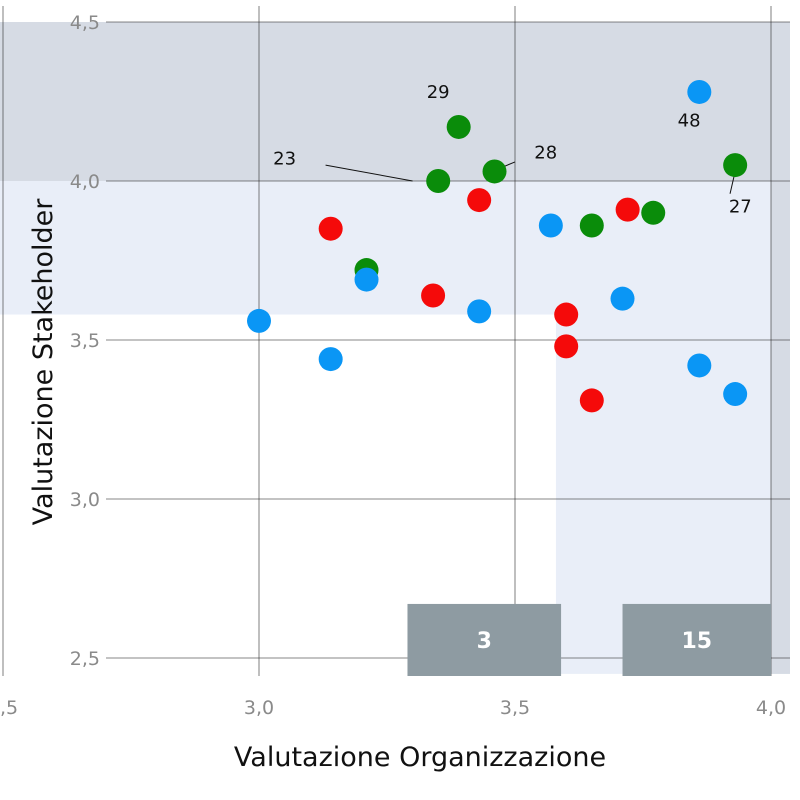  What do you see at coordinates (438, 92) in the screenshot?
I see `point-label: 29` at bounding box center [438, 92].